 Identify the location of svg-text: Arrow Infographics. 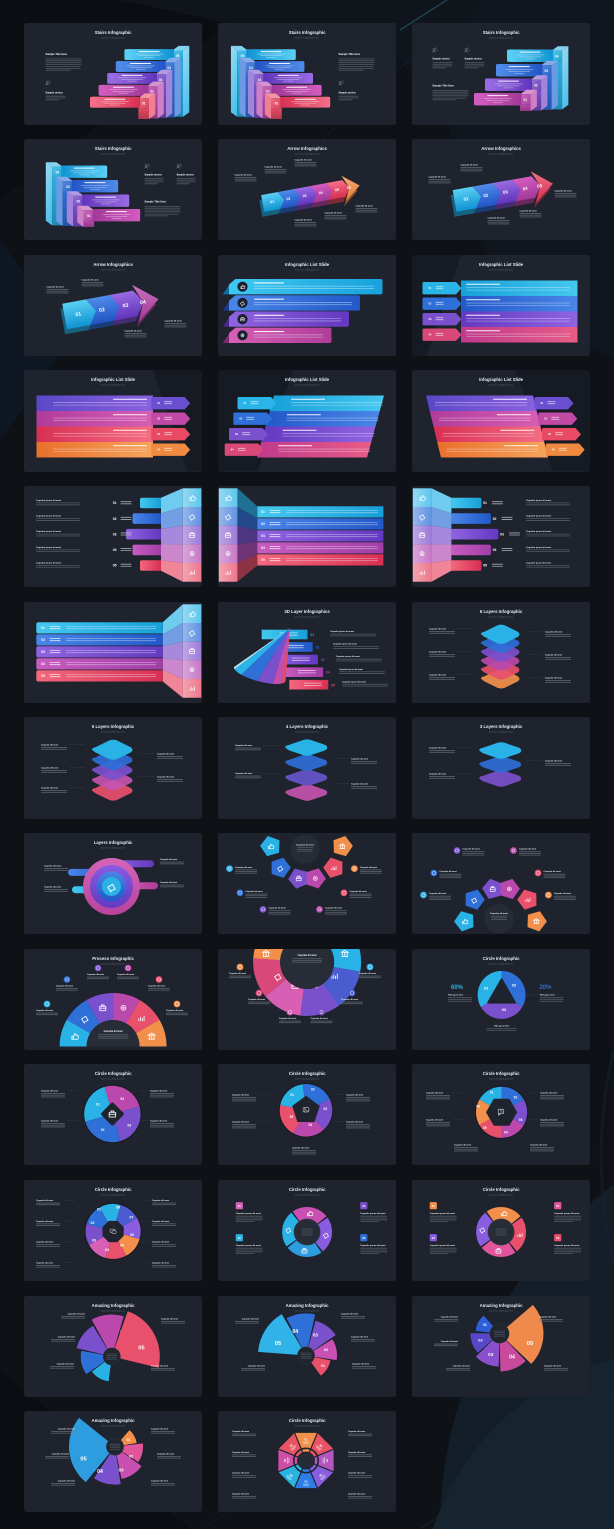
(501, 148).